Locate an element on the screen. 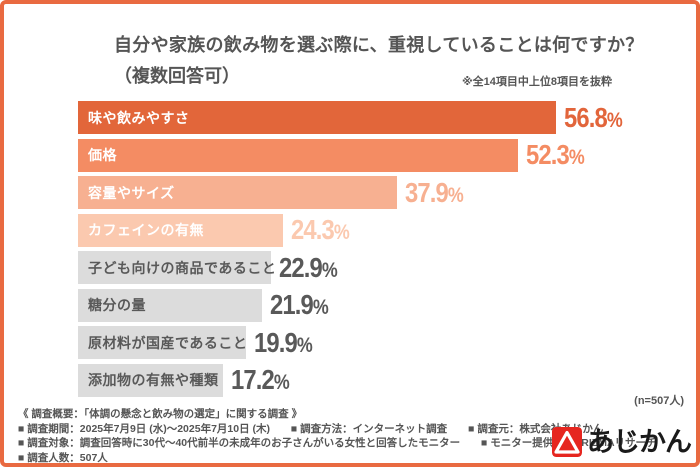 The height and width of the screenshot is (467, 700). bar-row: 子ども向けの商品であること 22.9% is located at coordinates (387, 267).